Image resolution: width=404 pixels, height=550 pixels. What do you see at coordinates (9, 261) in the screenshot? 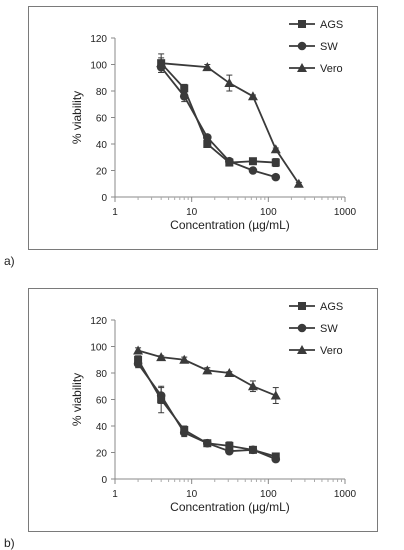
I see `panel-label-a: a)` at bounding box center [9, 261].